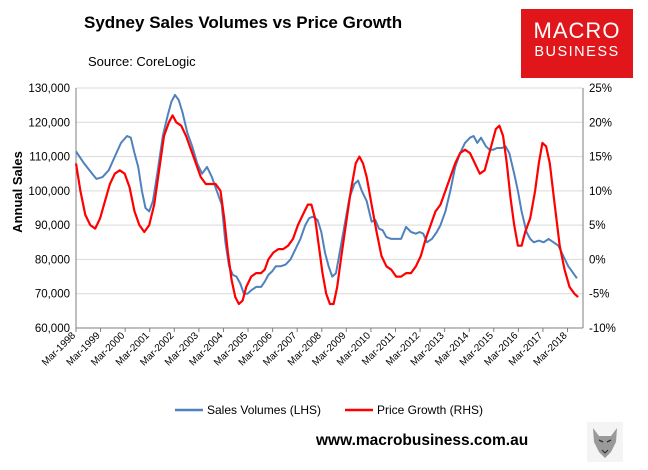 The height and width of the screenshot is (470, 648). What do you see at coordinates (17, 192) in the screenshot?
I see `y-axis-label: Annual Sales` at bounding box center [17, 192].